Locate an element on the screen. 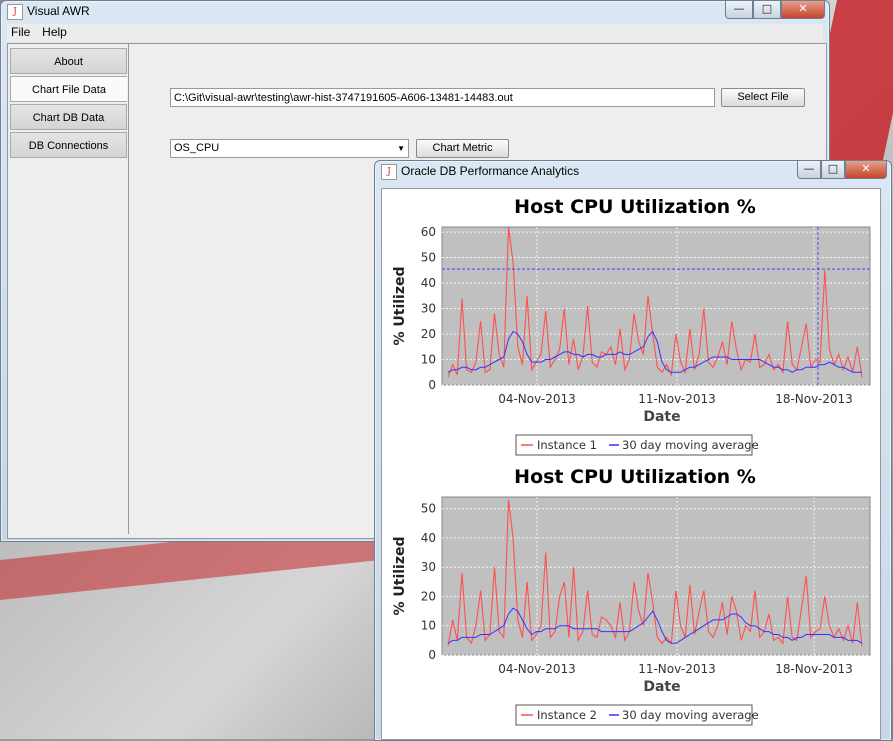 The image size is (893, 741). y-tick-label: 60 is located at coordinates (428, 232).